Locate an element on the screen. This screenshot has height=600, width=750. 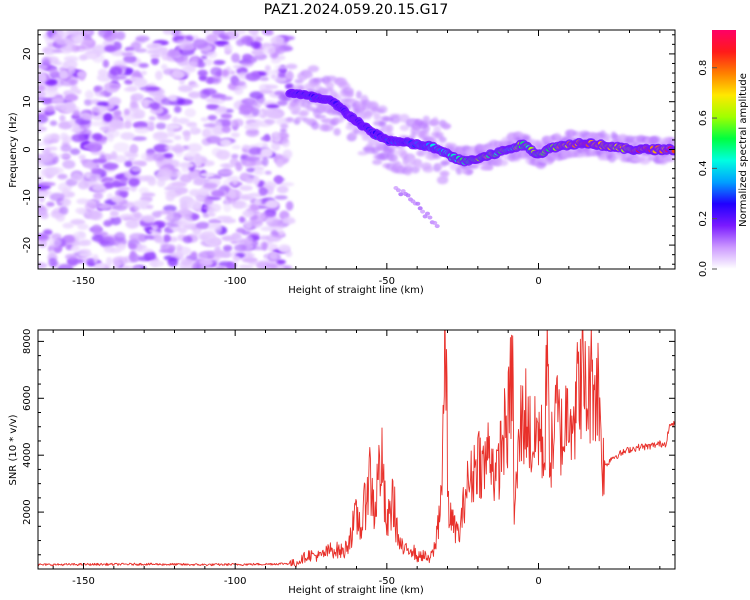
colorbar-tick-label: 0.4 is located at coordinates (703, 168).